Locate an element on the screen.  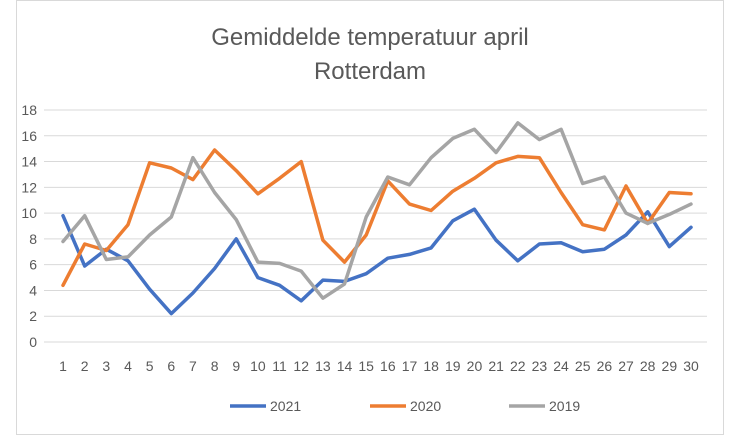
y-tick-label: 14 is located at coordinates (29, 162).